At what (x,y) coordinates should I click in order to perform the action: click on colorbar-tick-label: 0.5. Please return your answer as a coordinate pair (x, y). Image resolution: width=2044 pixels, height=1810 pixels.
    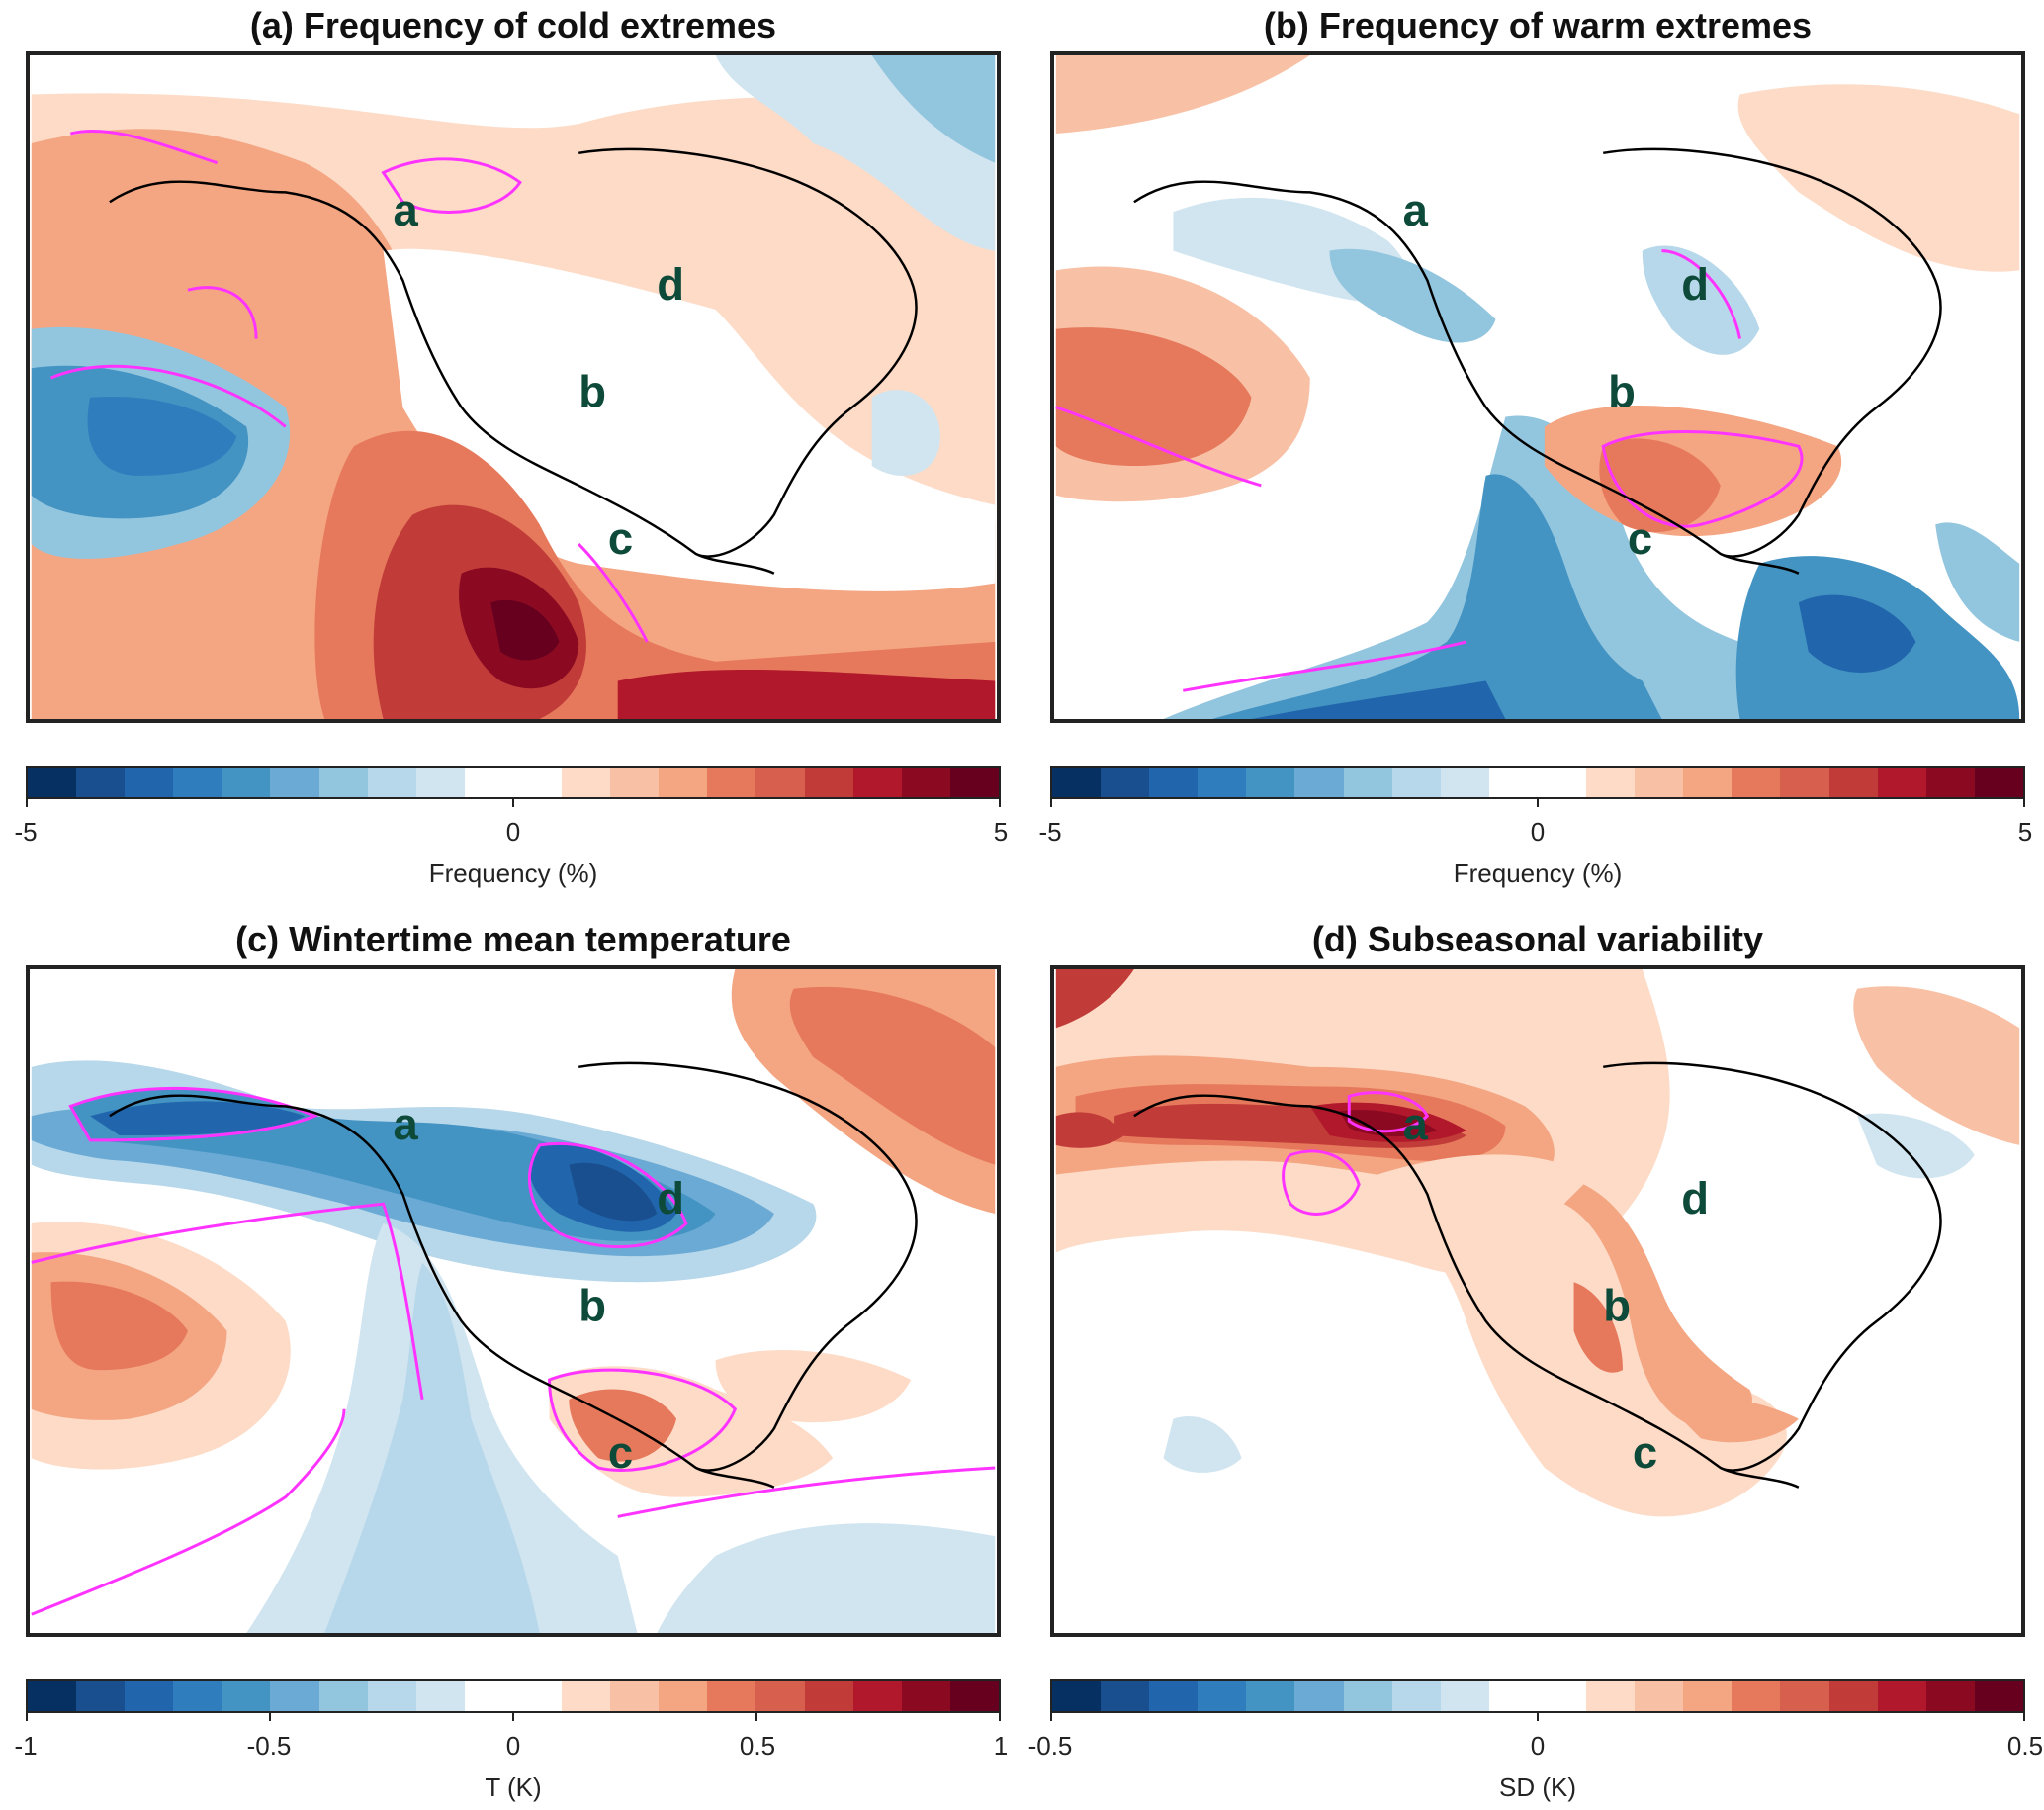
    Looking at the image, I should click on (2025, 1746).